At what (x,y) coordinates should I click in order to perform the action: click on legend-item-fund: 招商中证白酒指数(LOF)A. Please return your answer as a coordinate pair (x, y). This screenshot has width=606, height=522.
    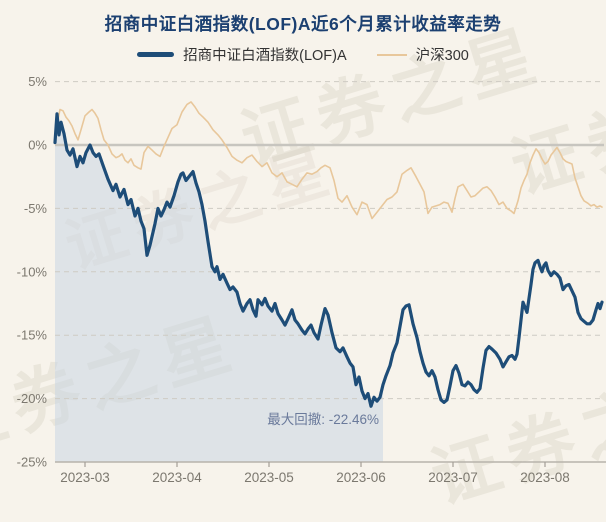
    Looking at the image, I should click on (242, 54).